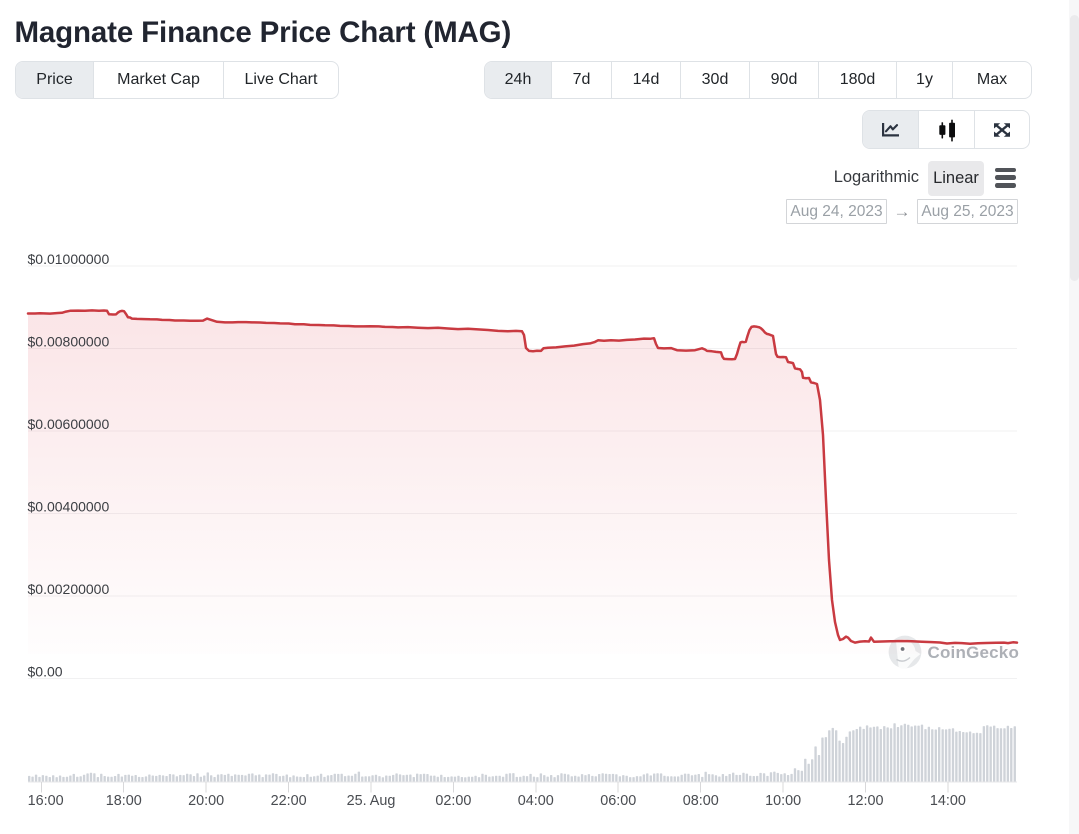 The image size is (1079, 834). I want to click on svg-text: 10:00, so click(783, 801).